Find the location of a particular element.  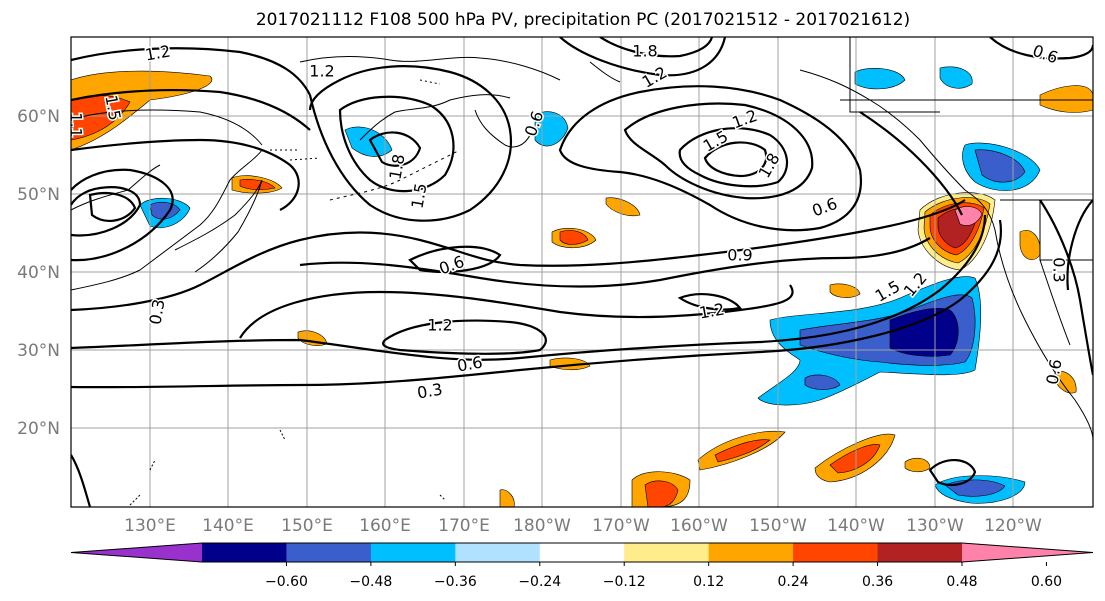

colorbar-tick-label: 0.12 is located at coordinates (708, 582).